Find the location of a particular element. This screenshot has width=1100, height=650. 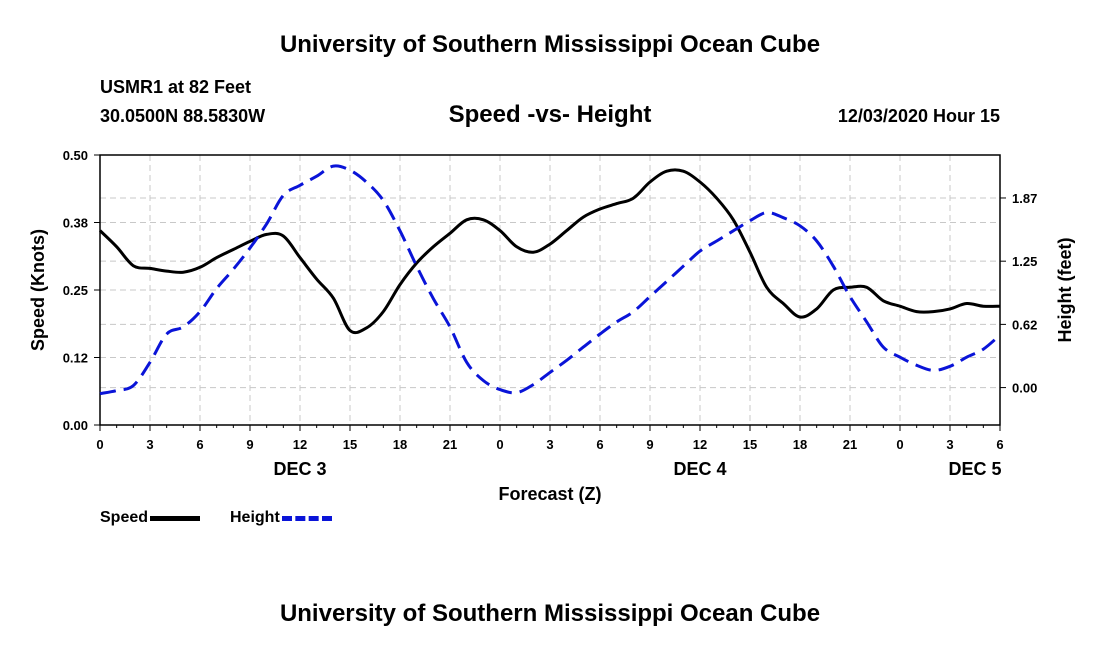

x-axis-title: Forecast (Z) is located at coordinates (549, 494).